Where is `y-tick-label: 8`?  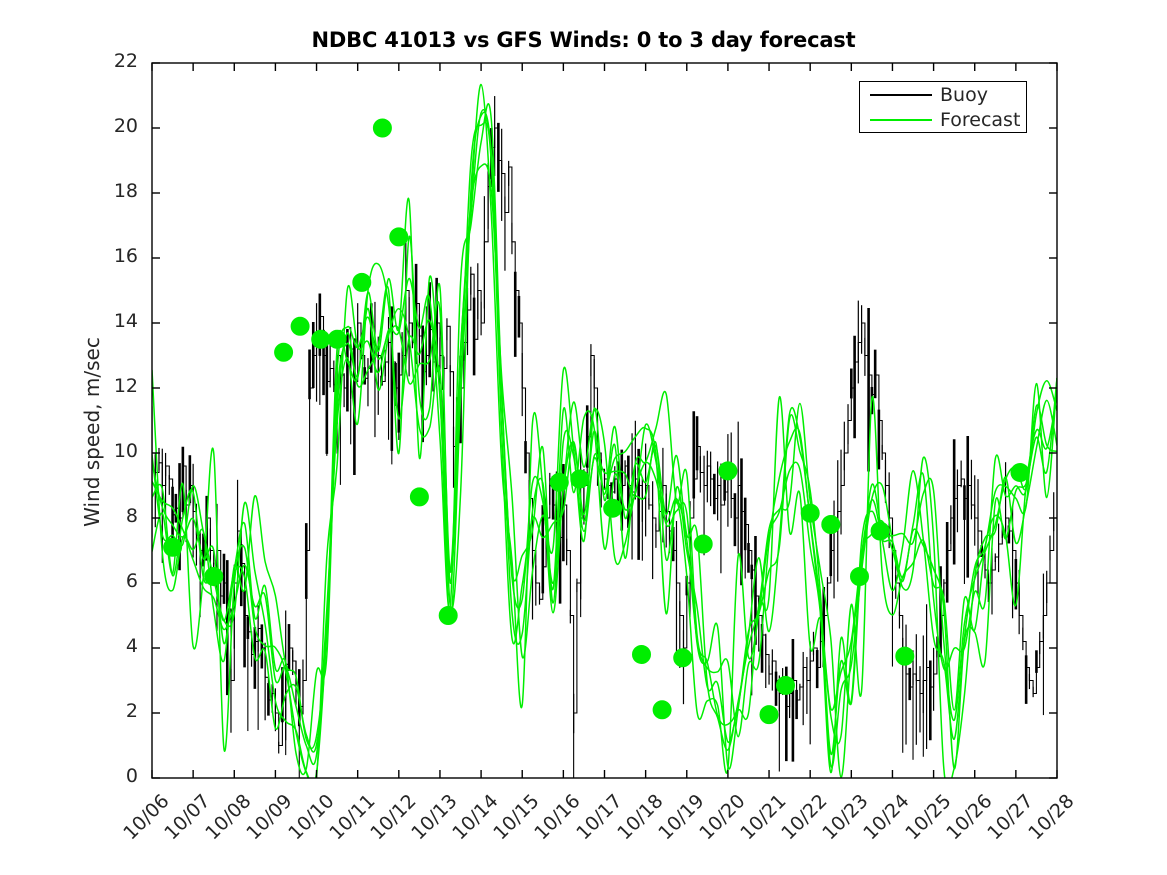 y-tick-label: 8 is located at coordinates (131, 516).